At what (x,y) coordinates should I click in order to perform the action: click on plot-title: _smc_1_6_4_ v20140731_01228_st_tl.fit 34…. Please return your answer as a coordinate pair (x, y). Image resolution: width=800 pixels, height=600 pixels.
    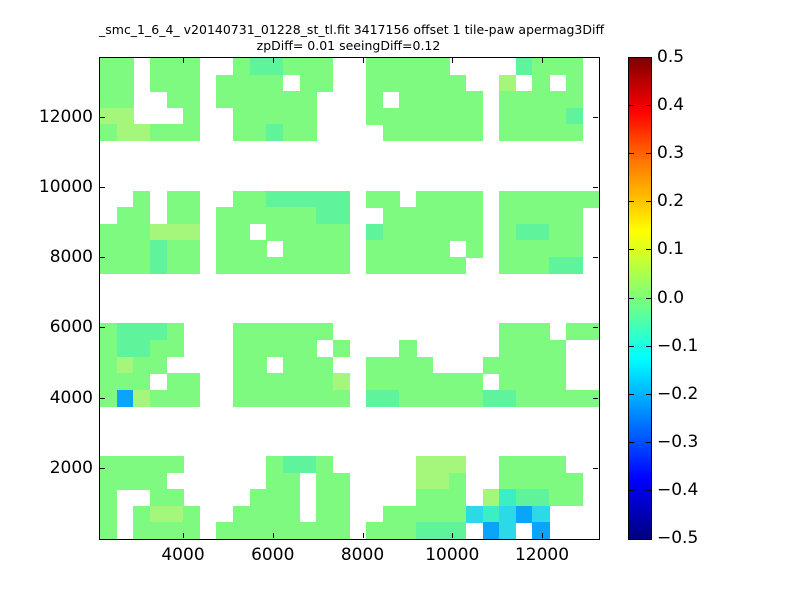
    Looking at the image, I should click on (352, 29).